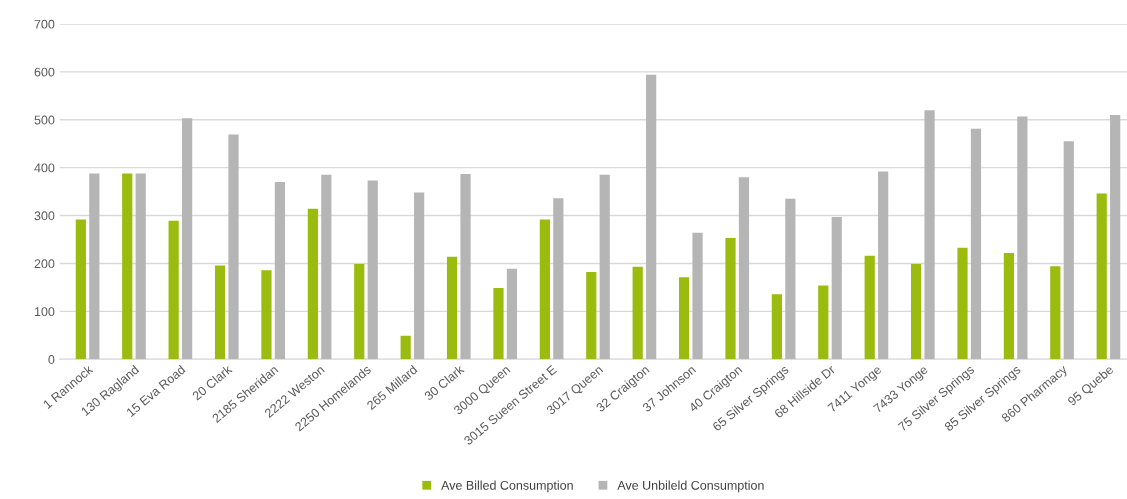 Image resolution: width=1127 pixels, height=499 pixels. What do you see at coordinates (44, 216) in the screenshot?
I see `y-tick-label: 300` at bounding box center [44, 216].